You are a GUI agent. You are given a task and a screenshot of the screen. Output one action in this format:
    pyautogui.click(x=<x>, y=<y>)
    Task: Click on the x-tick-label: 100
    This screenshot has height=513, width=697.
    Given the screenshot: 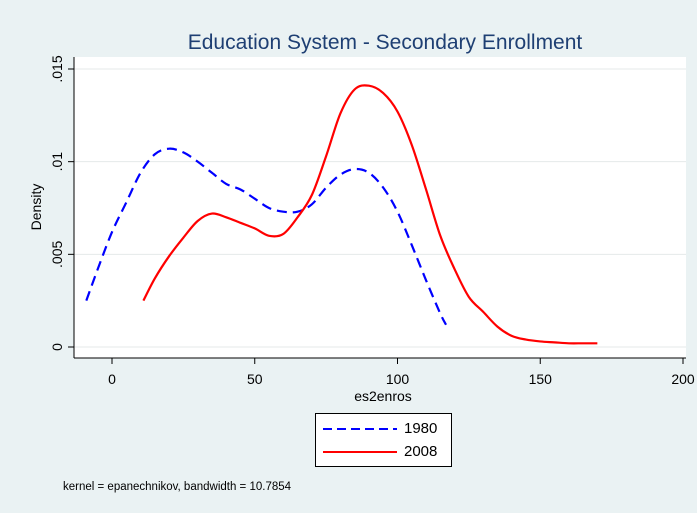 What is the action you would take?
    pyautogui.click(x=398, y=379)
    